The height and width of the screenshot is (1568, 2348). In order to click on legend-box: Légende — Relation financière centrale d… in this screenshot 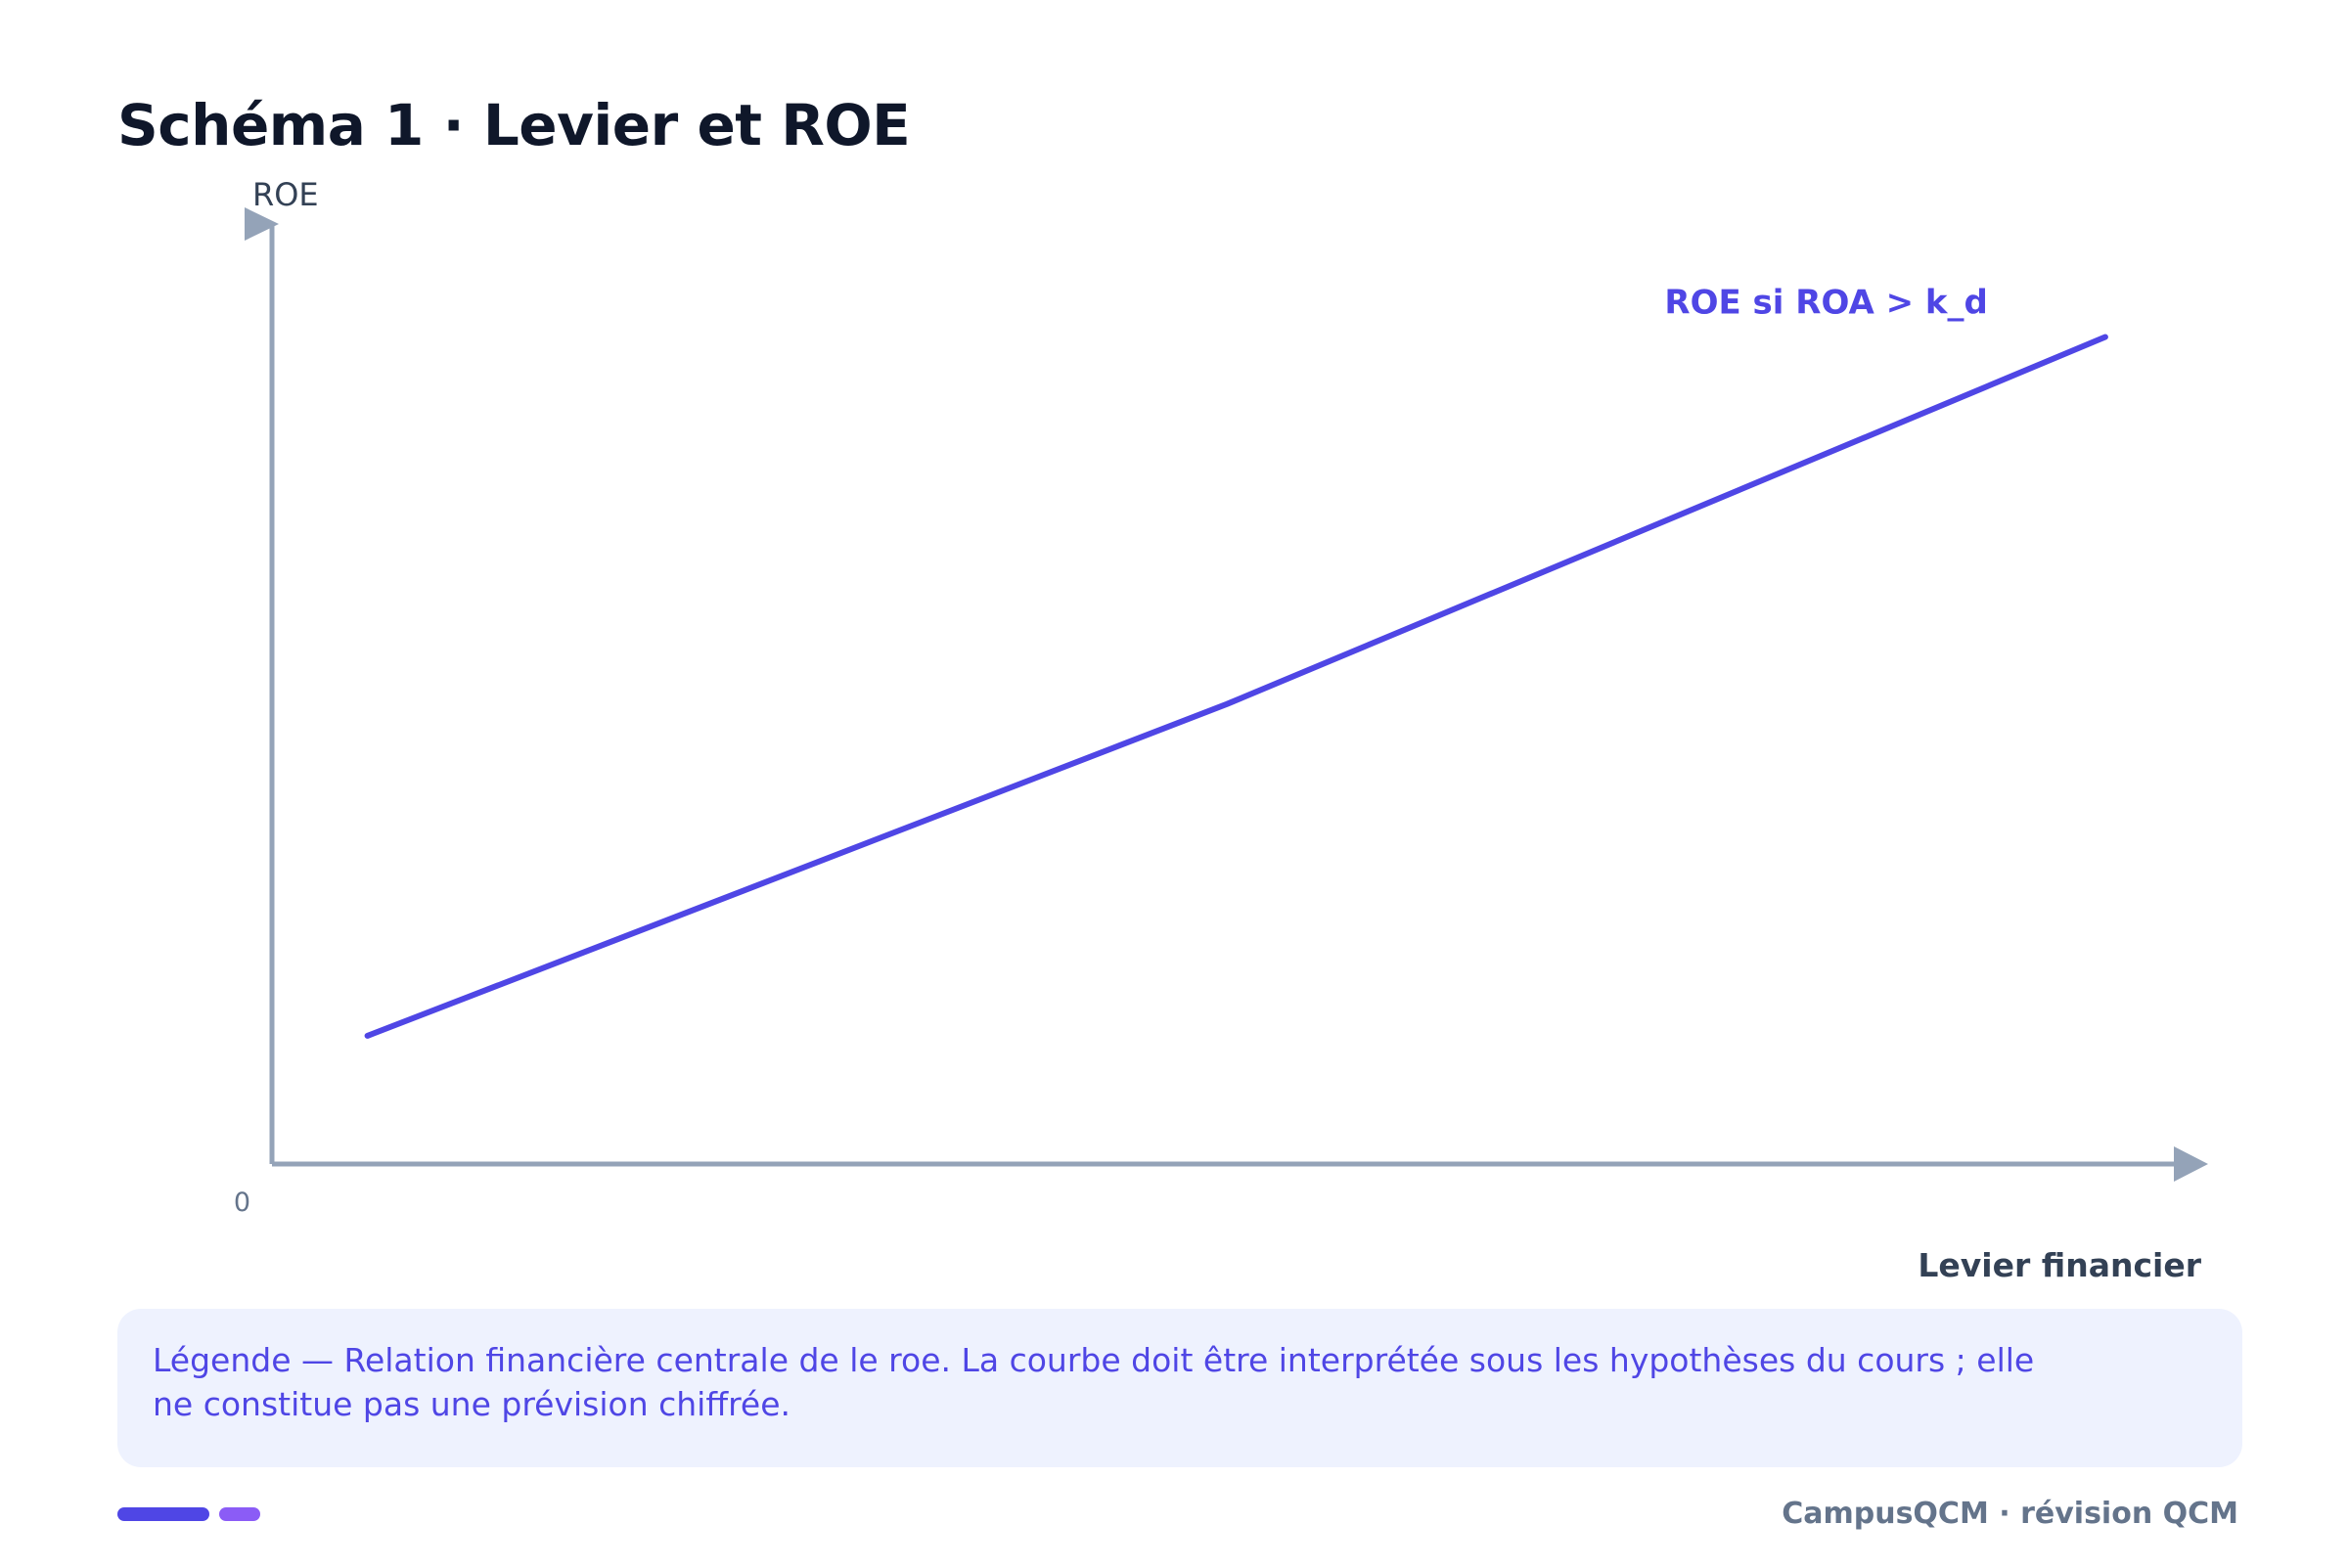, I will do `click(1179, 1388)`.